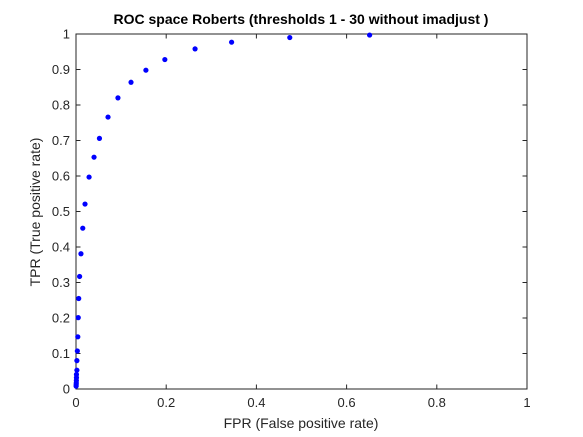 This screenshot has height=437, width=583. I want to click on y-tick-label: 0.4, so click(61, 247).